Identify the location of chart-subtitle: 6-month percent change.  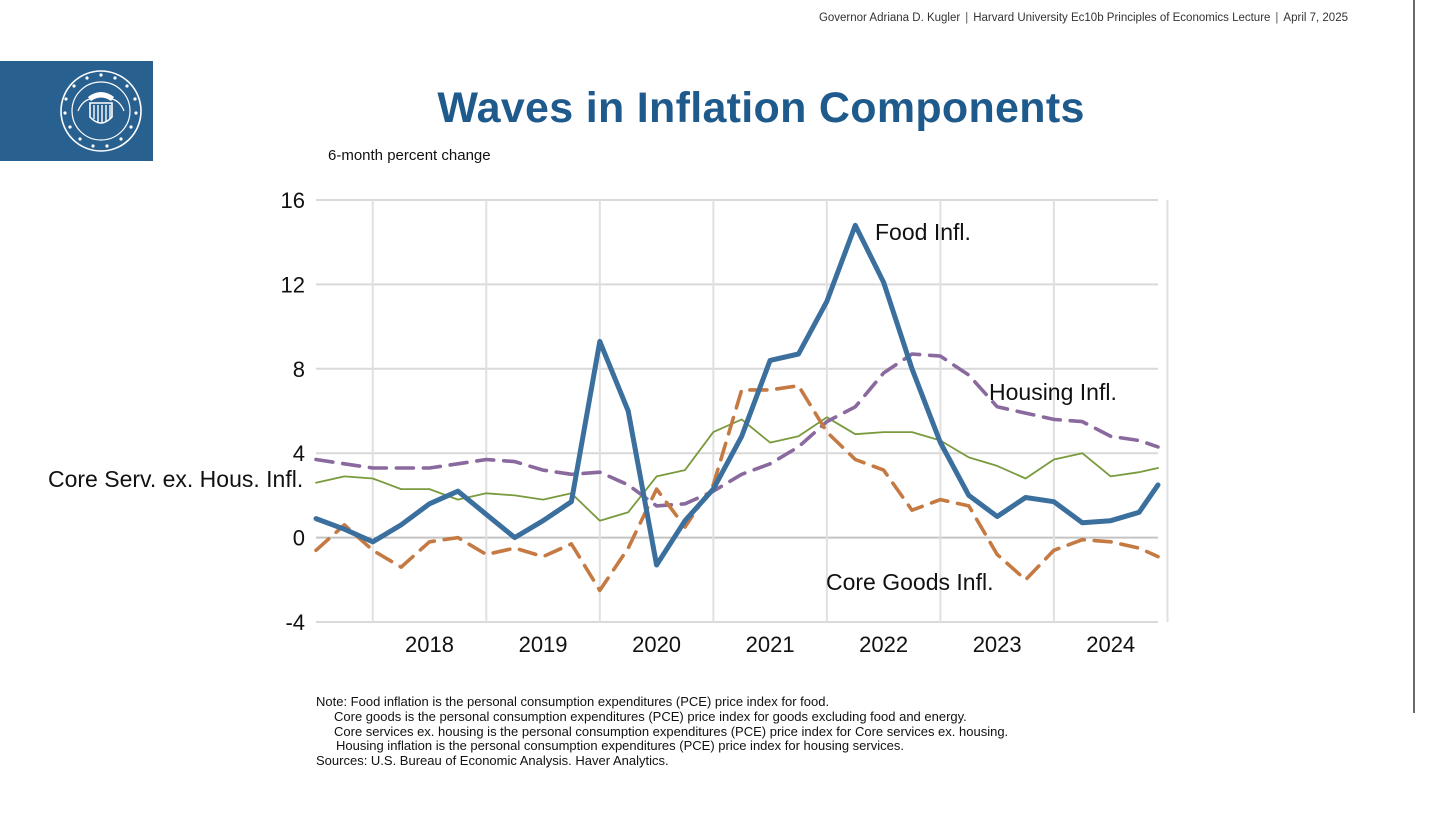
(409, 155).